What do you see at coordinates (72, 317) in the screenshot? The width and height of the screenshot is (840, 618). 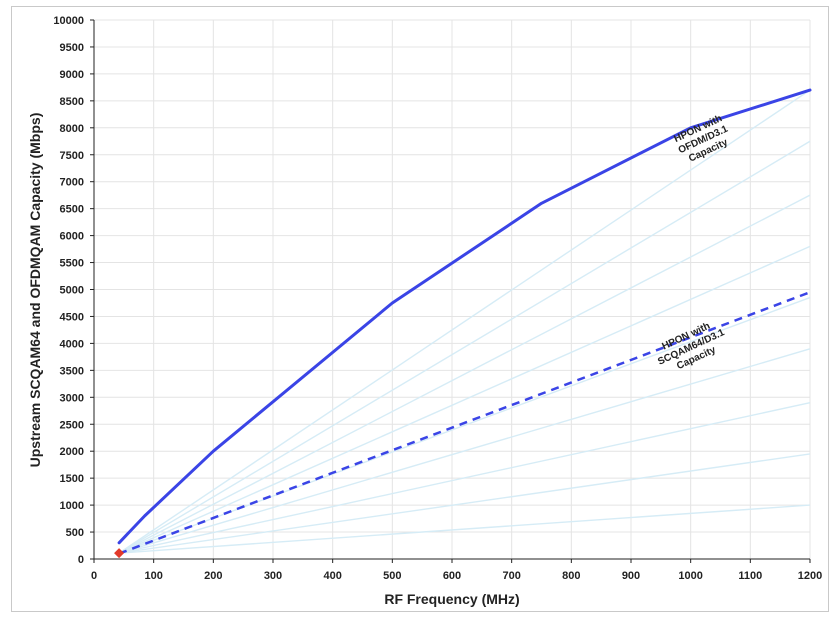 I see `y-tick-label: 4500` at bounding box center [72, 317].